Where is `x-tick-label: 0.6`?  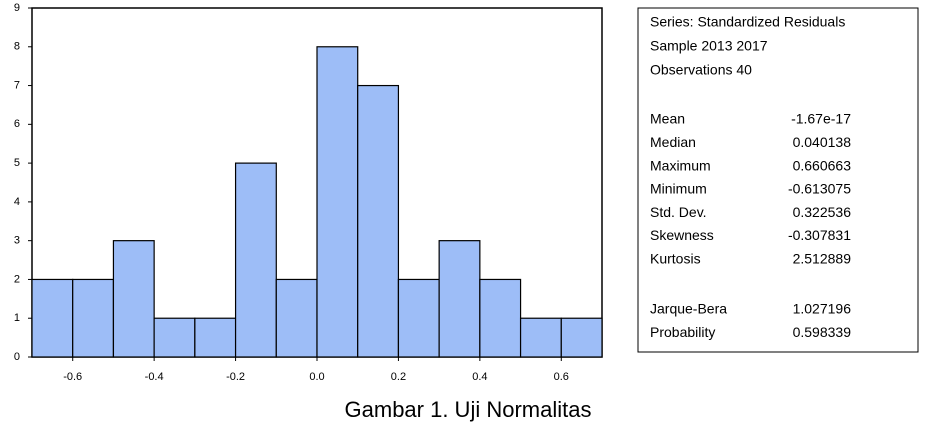 x-tick-label: 0.6 is located at coordinates (561, 377).